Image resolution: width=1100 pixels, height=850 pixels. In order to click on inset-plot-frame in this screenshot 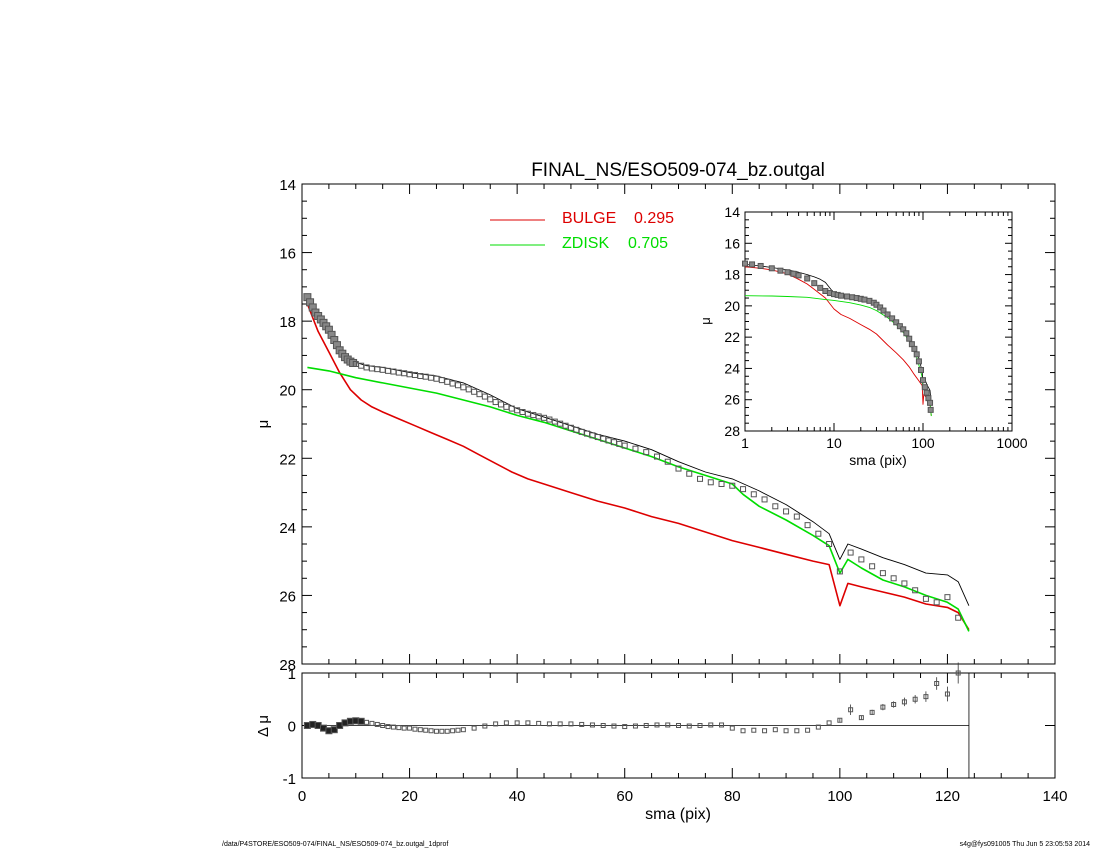, I will do `click(878, 321)`.